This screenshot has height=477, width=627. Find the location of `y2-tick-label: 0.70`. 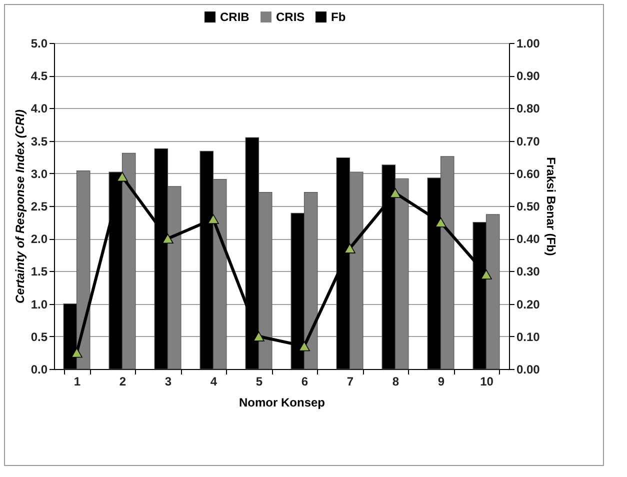

y2-tick-label: 0.70 is located at coordinates (528, 141).